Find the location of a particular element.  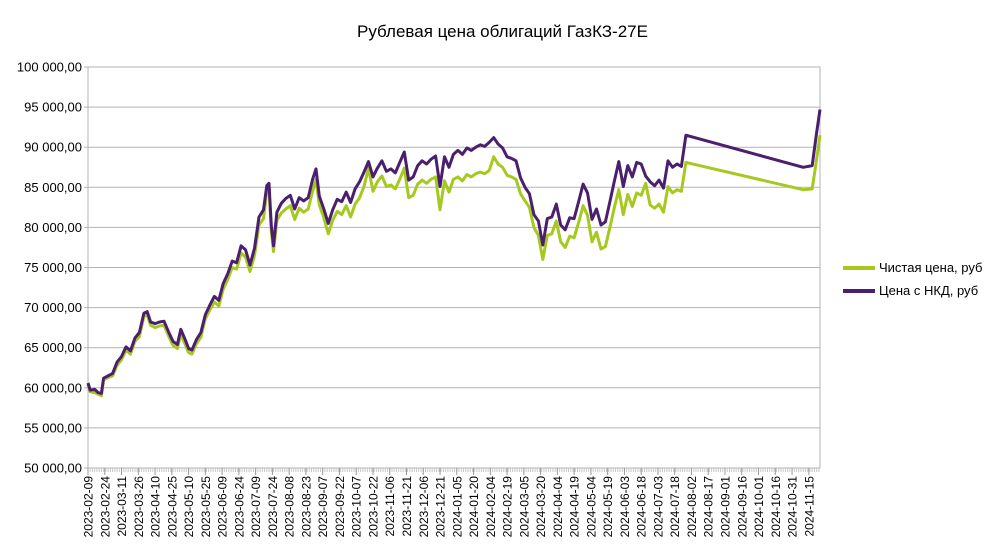

y-tick-label: 75 000,00 is located at coordinates (53, 267).